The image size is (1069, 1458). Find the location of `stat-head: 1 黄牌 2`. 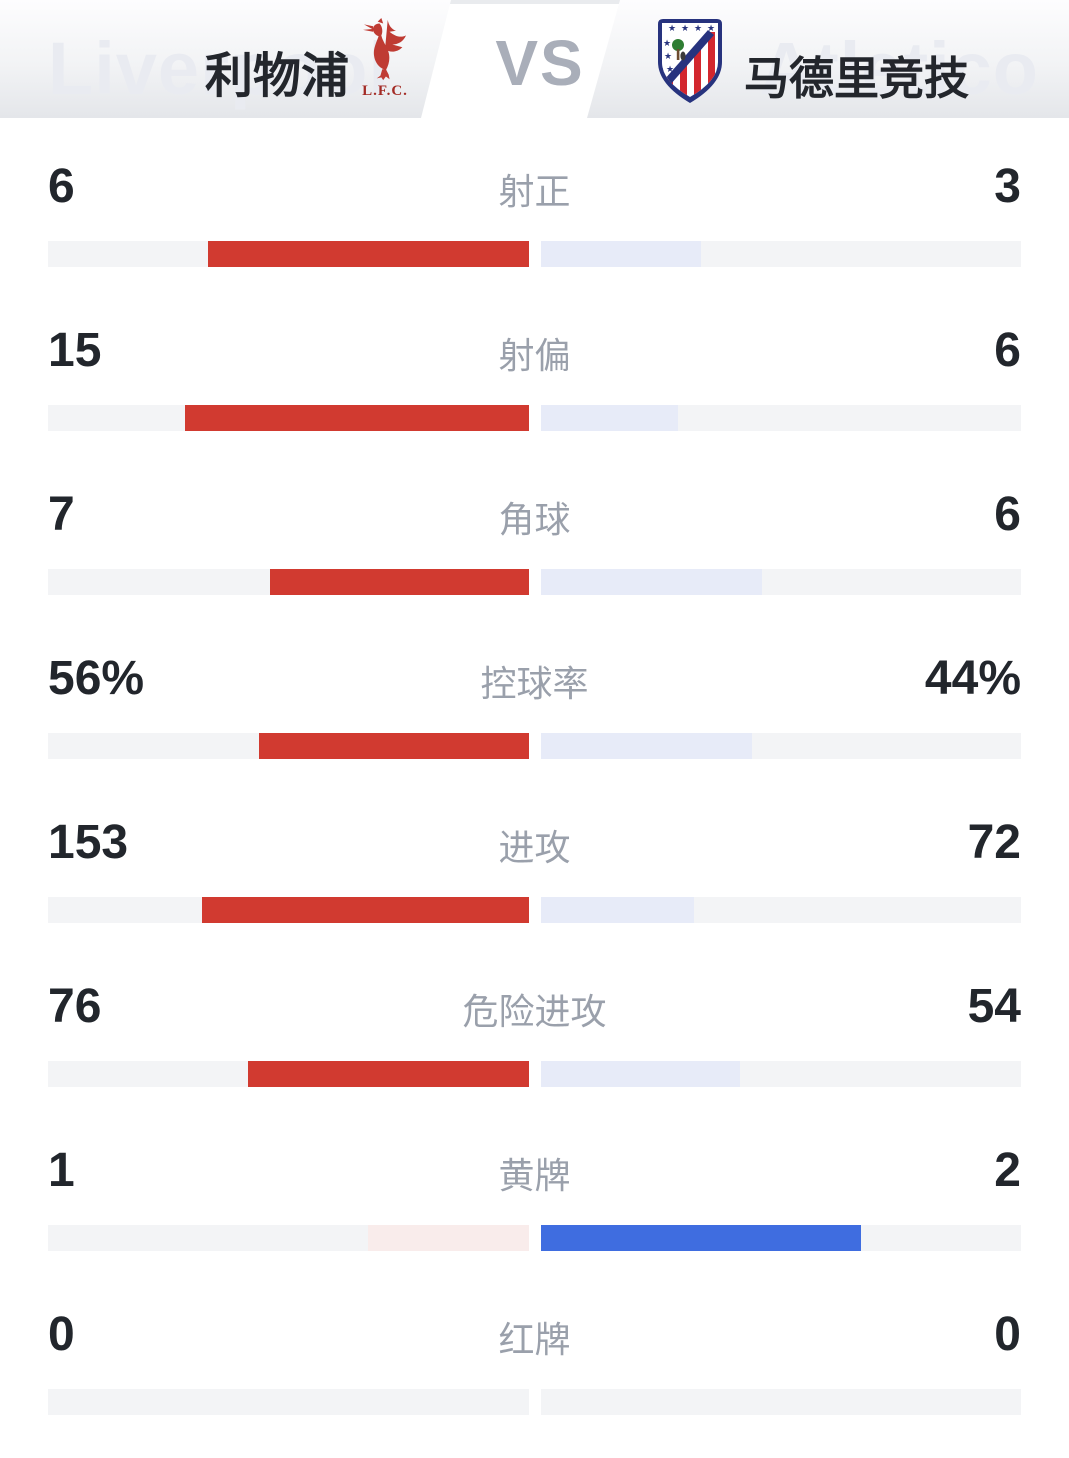

stat-head: 1 黄牌 2 is located at coordinates (534, 1170).